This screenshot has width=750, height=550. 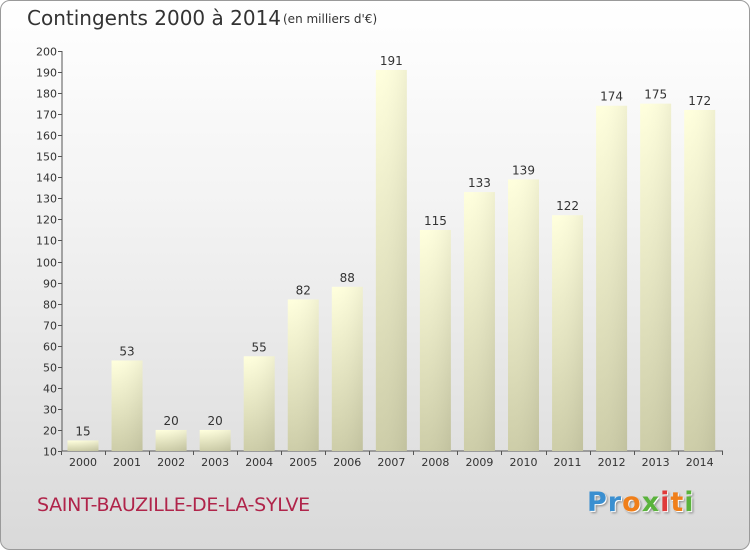 I want to click on y-tick-label: 60, so click(x=50, y=347).